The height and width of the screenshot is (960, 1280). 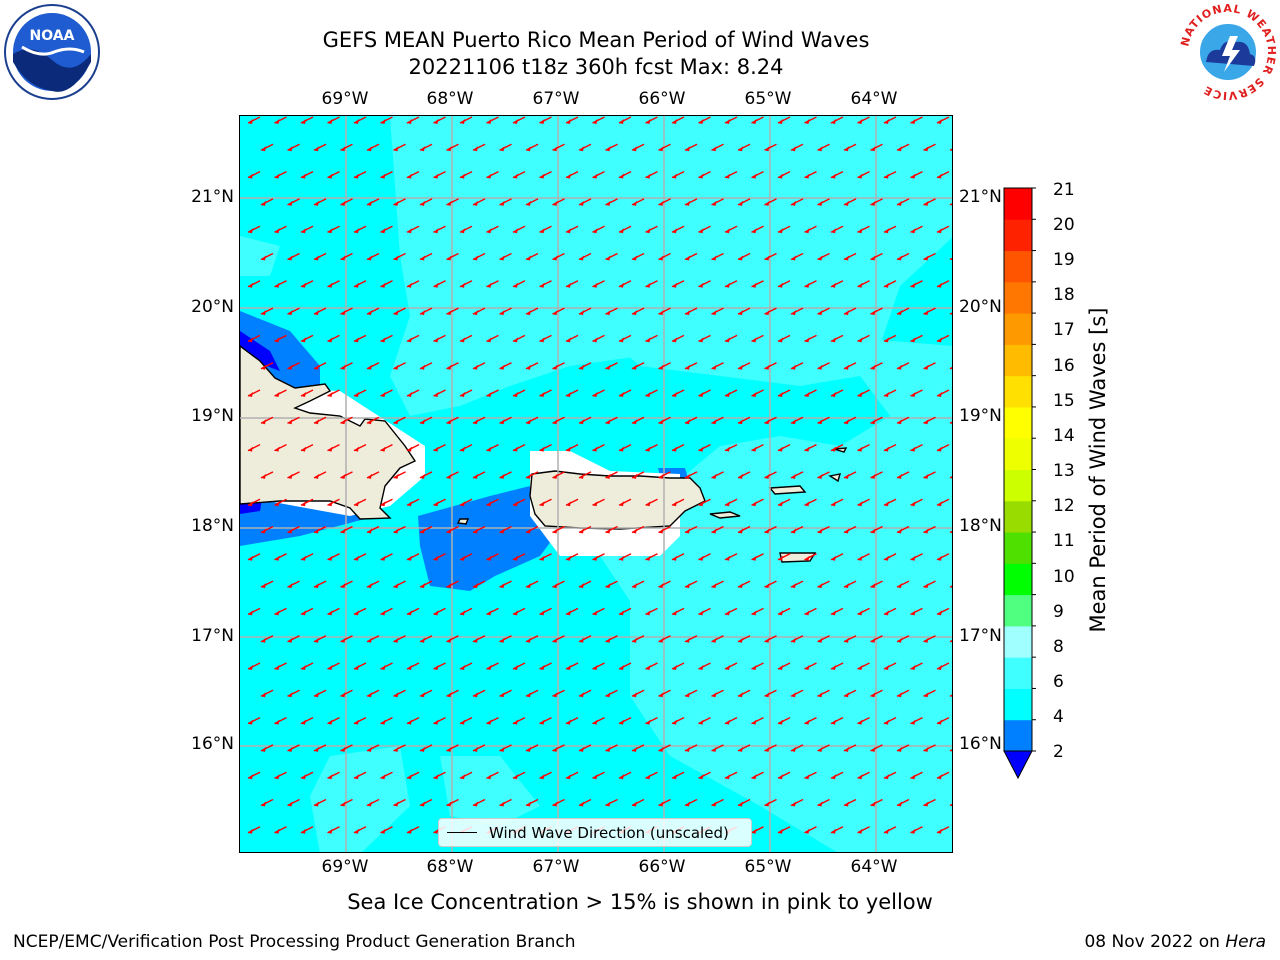 What do you see at coordinates (1058, 752) in the screenshot?
I see `colorbar-tick: 2` at bounding box center [1058, 752].